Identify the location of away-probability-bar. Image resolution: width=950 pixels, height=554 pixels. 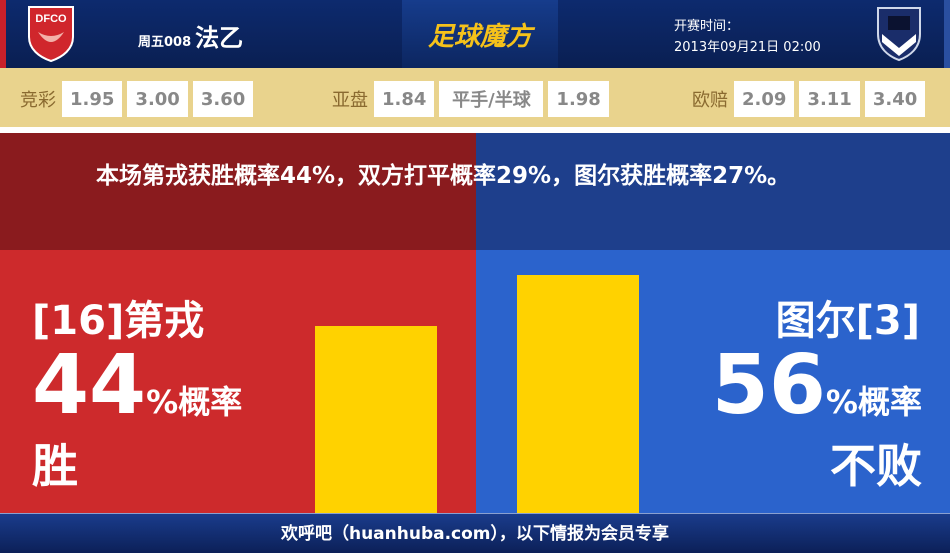
(578, 394).